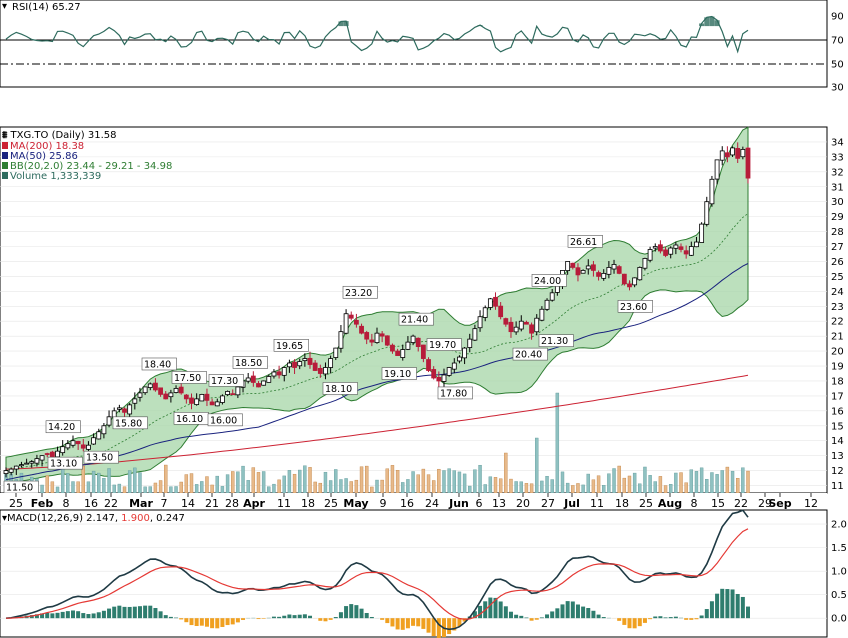 The height and width of the screenshot is (638, 848). What do you see at coordinates (837, 172) in the screenshot?
I see `price-tick-label: 32` at bounding box center [837, 172].